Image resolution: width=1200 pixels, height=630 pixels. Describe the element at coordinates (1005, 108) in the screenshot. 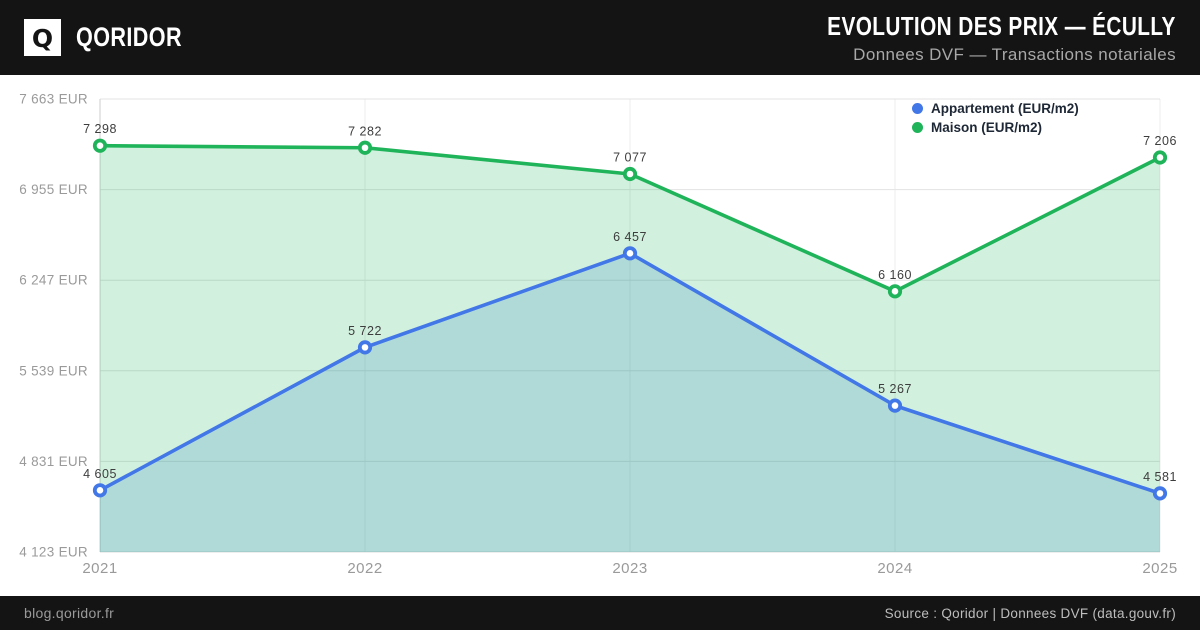

I see `legend-label-appartement: Appartement (EUR/m2)` at that location.